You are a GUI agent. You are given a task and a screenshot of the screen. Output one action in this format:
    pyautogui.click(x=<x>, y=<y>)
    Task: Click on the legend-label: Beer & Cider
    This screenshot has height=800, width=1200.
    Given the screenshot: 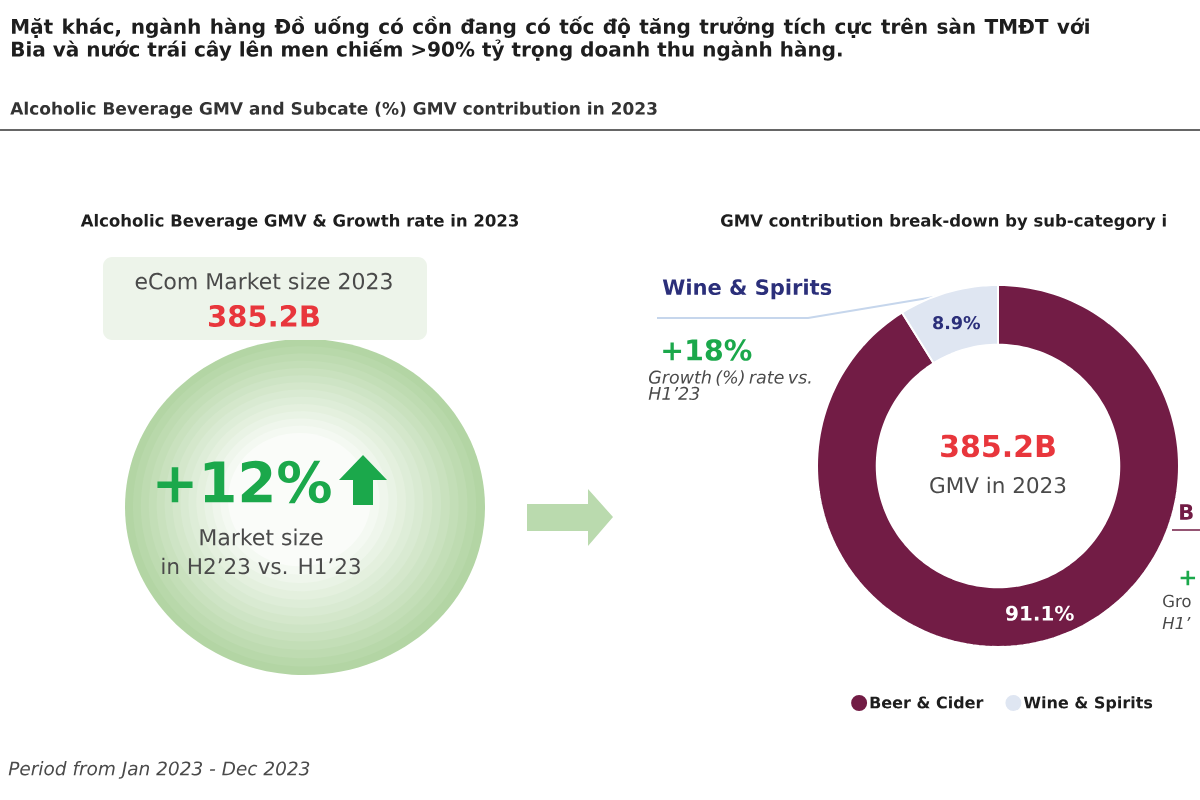 What is the action you would take?
    pyautogui.click(x=927, y=702)
    